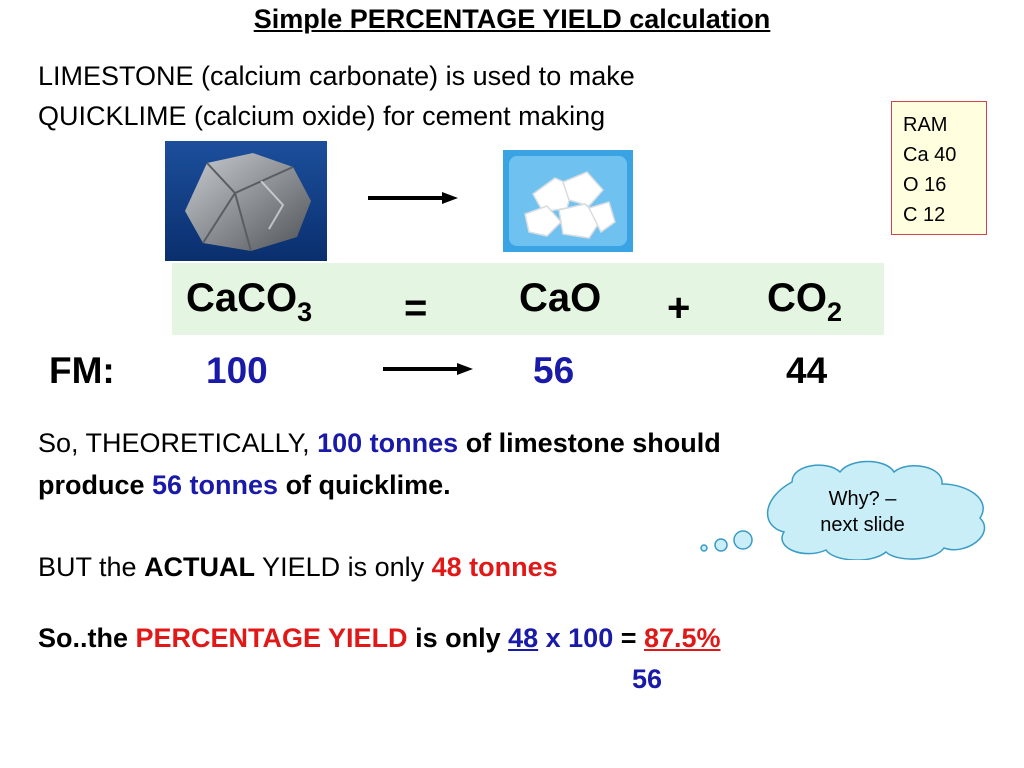 This screenshot has width=1024, height=768. What do you see at coordinates (925, 185) in the screenshot?
I see `ram-o: O 16` at bounding box center [925, 185].